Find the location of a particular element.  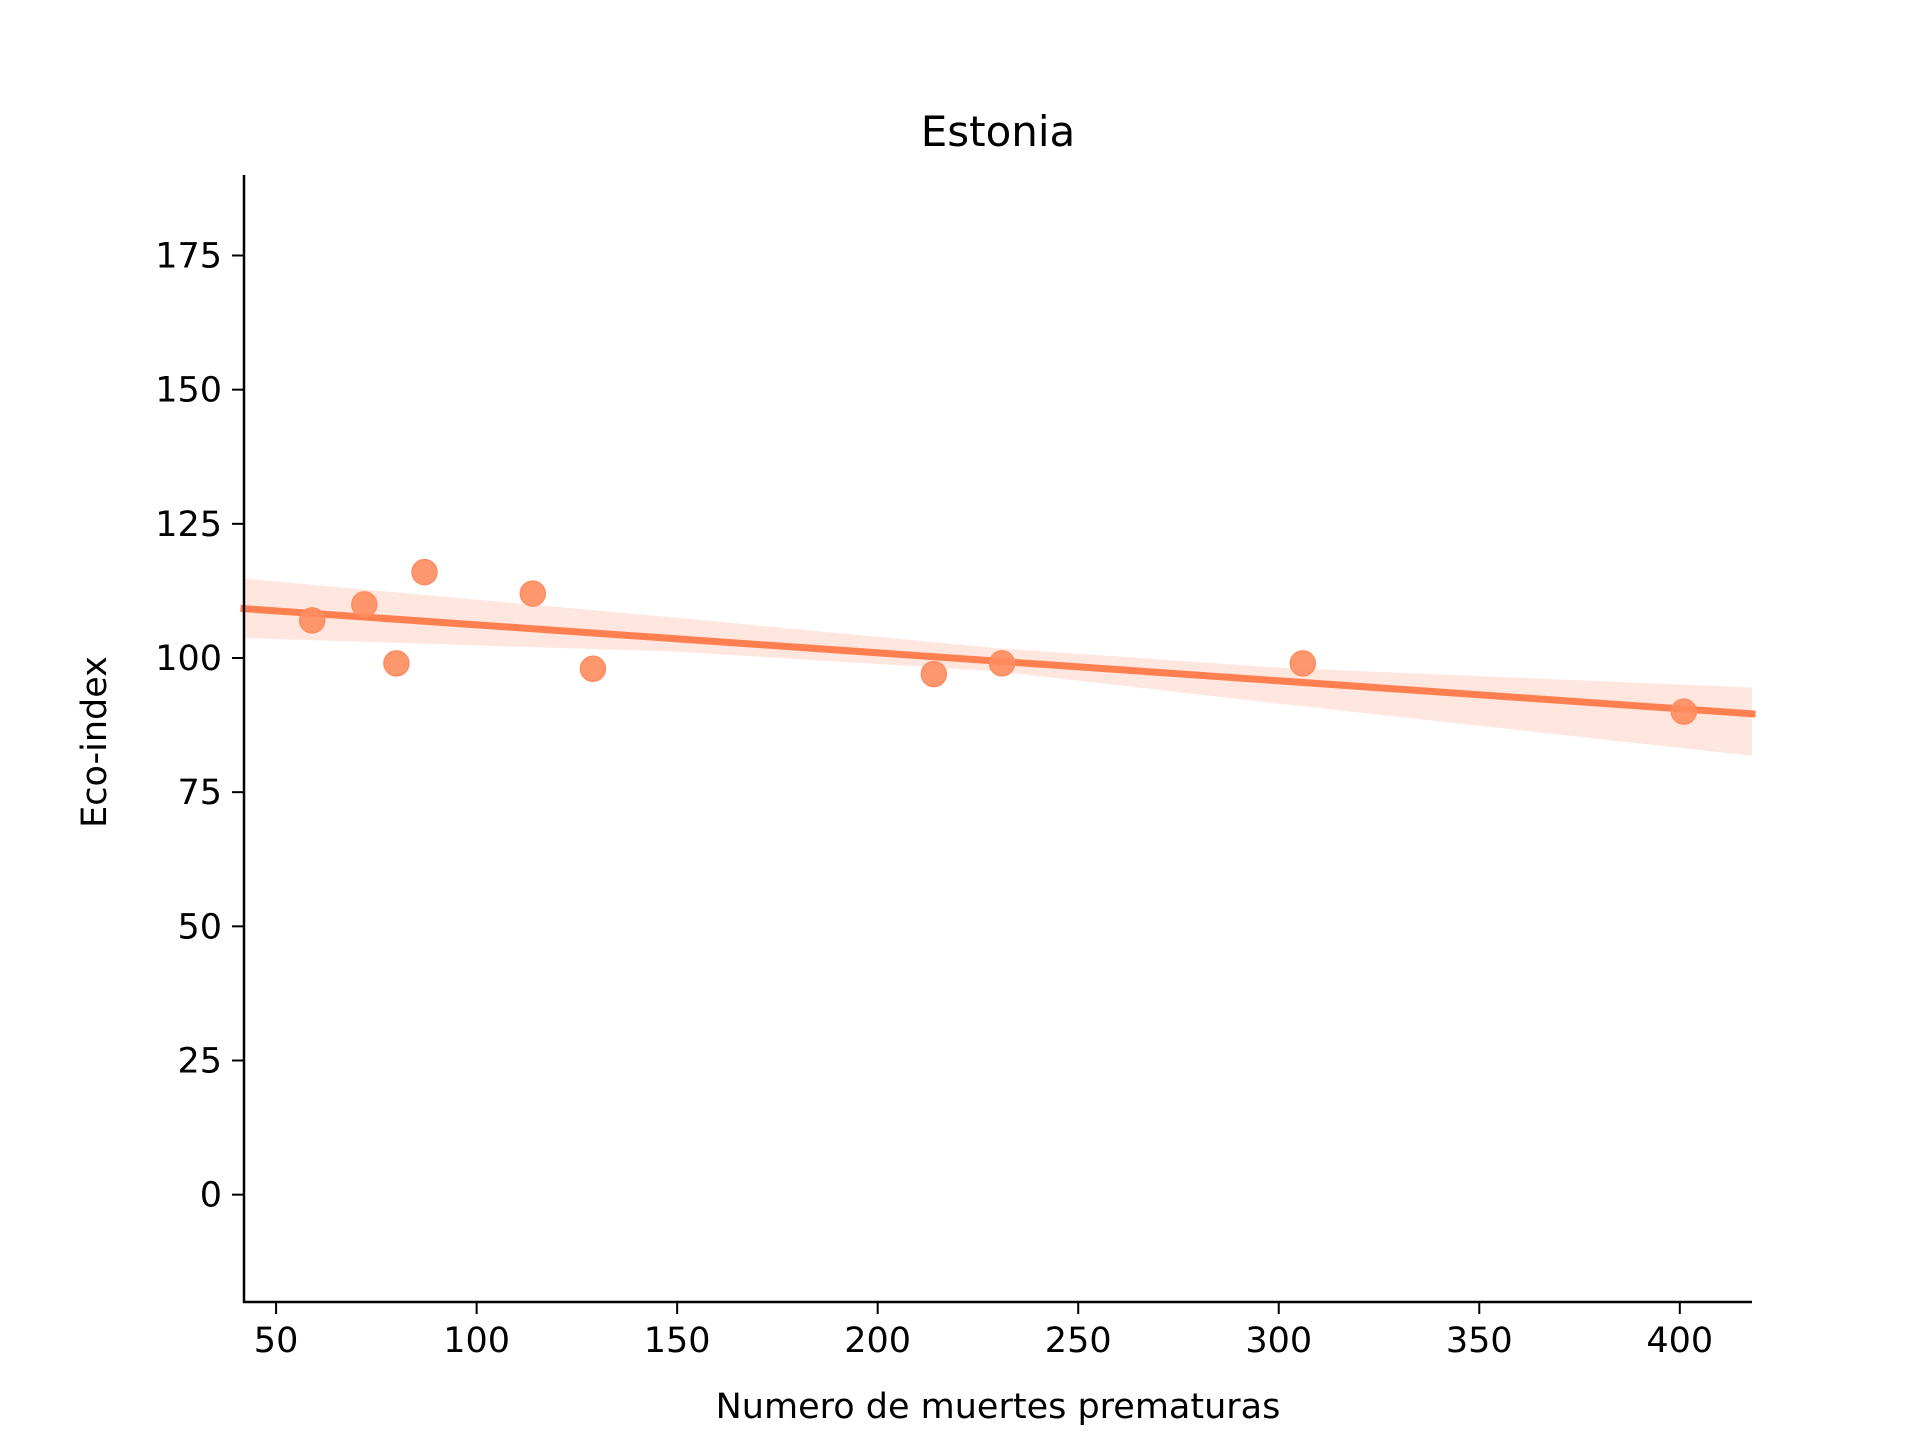

x-axis-label: Numero de muertes prematuras is located at coordinates (998, 1407).